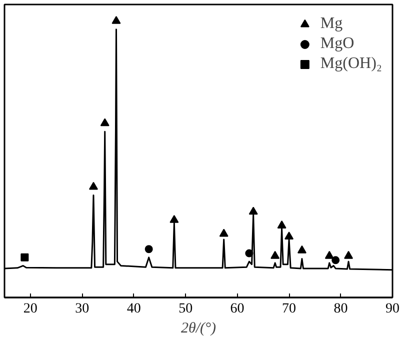 This screenshot has height=339, width=400. I want to click on x-tick-label: 70, so click(289, 309).